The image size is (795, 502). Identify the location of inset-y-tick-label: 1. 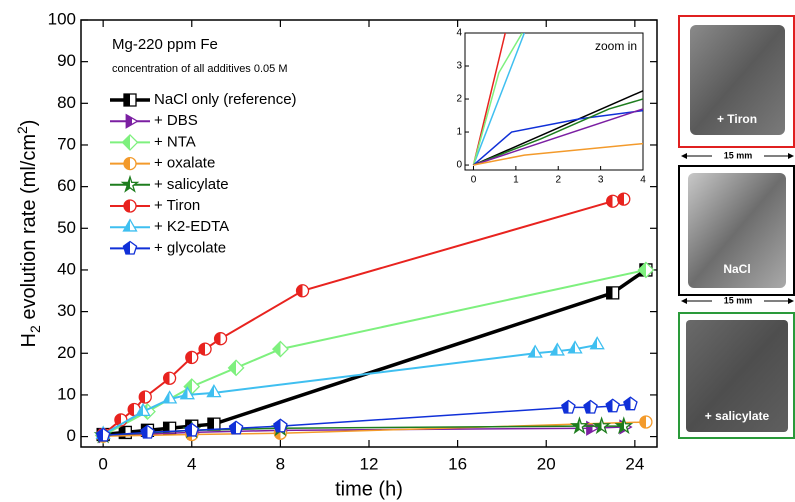
(459, 132).